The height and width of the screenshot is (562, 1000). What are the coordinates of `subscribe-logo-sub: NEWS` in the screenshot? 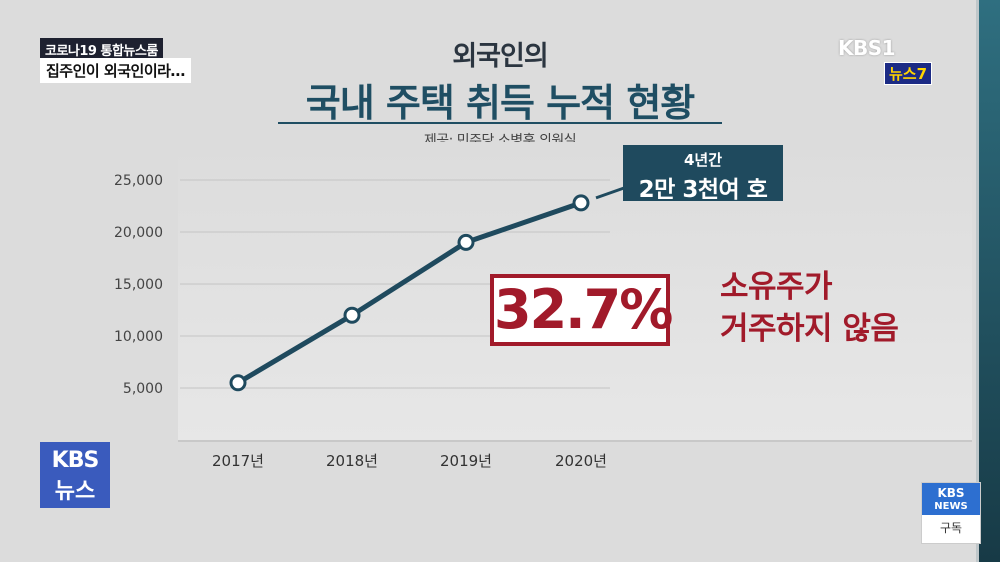 It's located at (951, 506).